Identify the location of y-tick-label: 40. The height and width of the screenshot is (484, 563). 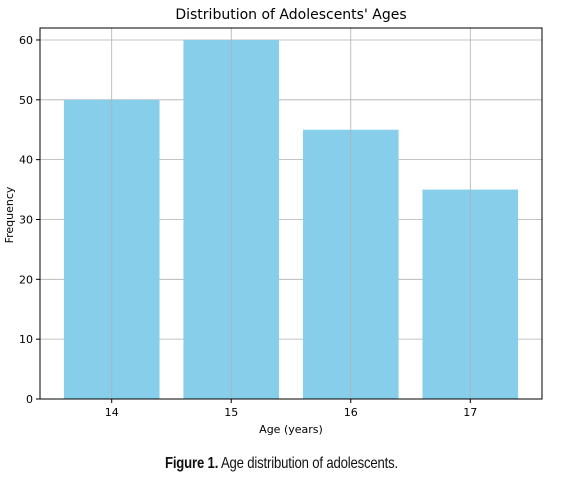
(26, 160).